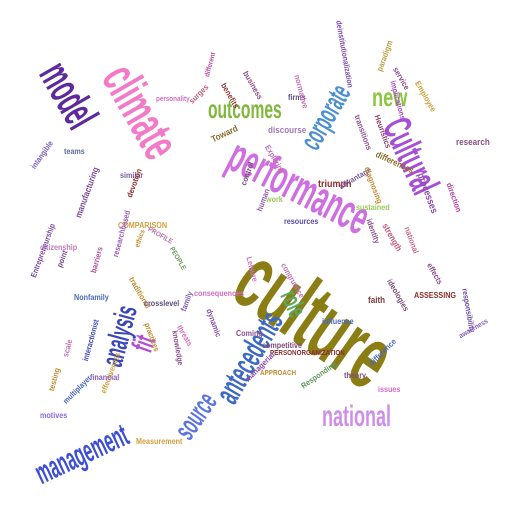  I want to click on word: climate, so click(140, 111).